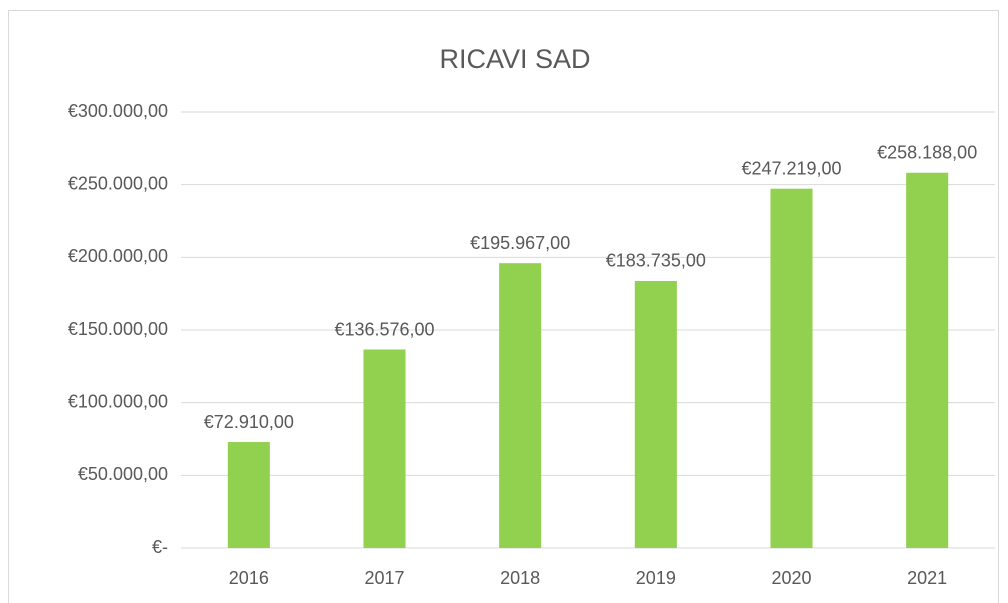 The width and height of the screenshot is (1008, 603). Describe the element at coordinates (514, 59) in the screenshot. I see `chart-title: RICAVI SAD` at that location.